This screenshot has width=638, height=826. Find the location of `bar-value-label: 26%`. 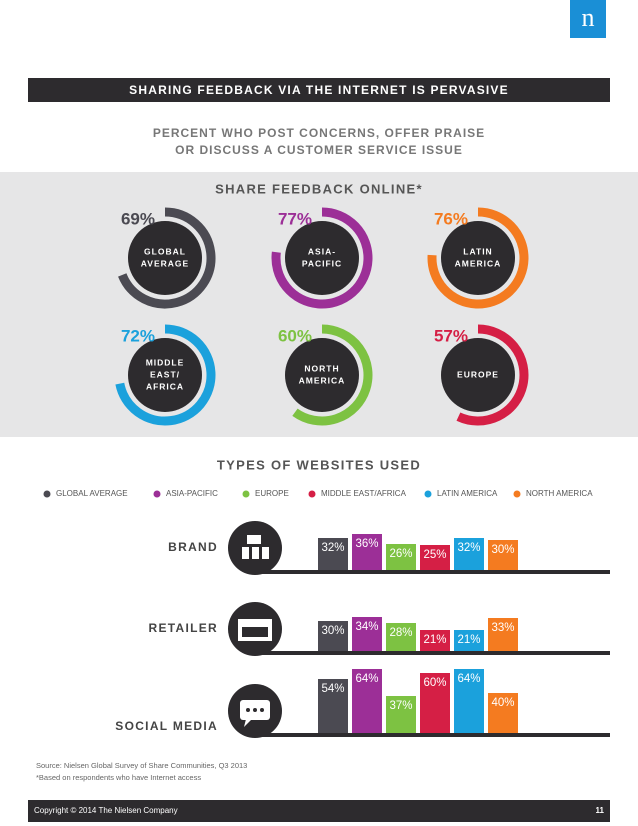

bar-value-label: 26% is located at coordinates (400, 554).